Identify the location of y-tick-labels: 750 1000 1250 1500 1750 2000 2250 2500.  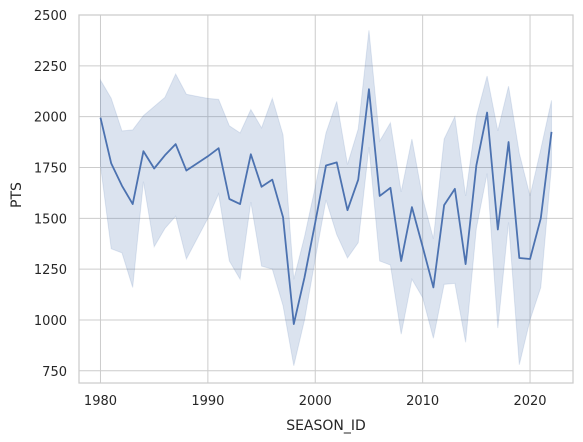
(50, 194).